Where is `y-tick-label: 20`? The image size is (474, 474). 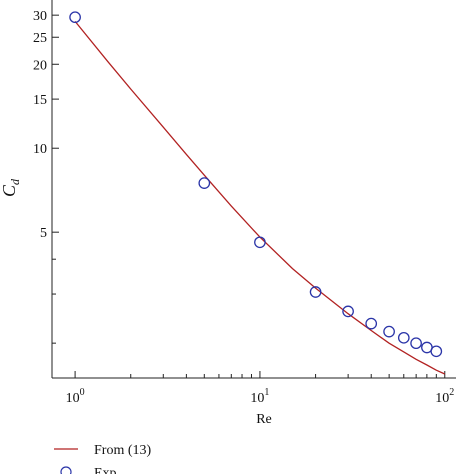 y-tick-label: 20 is located at coordinates (40, 65).